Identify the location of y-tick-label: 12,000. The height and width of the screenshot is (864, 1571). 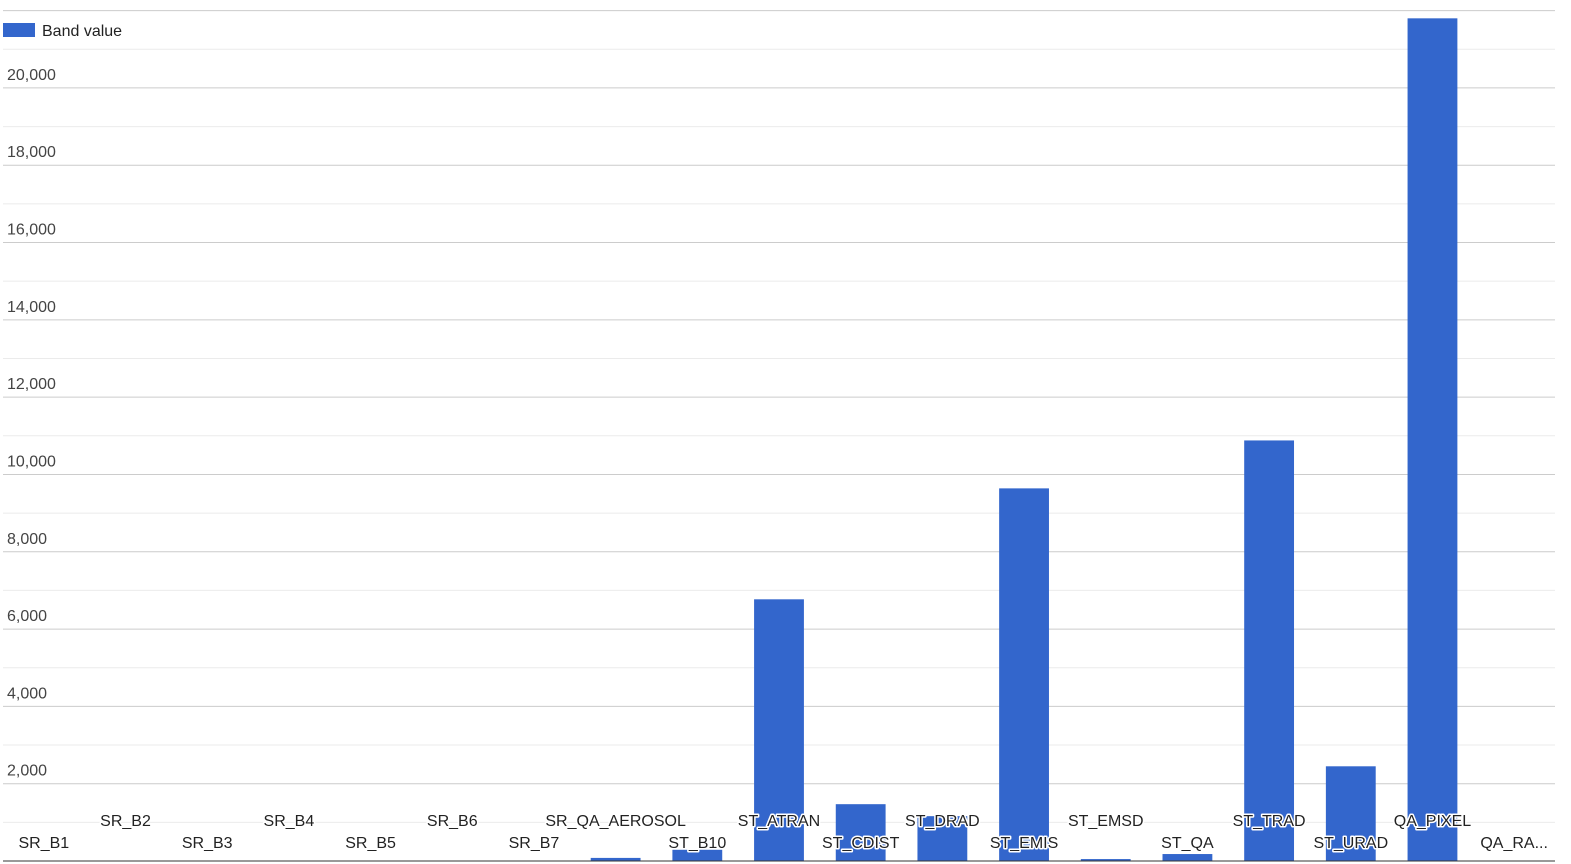
(31, 384).